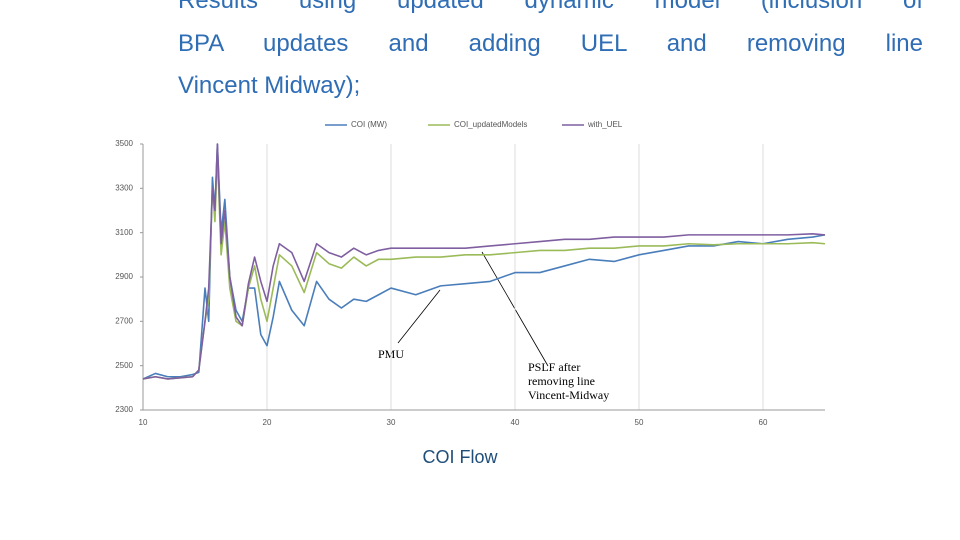  What do you see at coordinates (561, 381) in the screenshot?
I see `annotation: removing line` at bounding box center [561, 381].